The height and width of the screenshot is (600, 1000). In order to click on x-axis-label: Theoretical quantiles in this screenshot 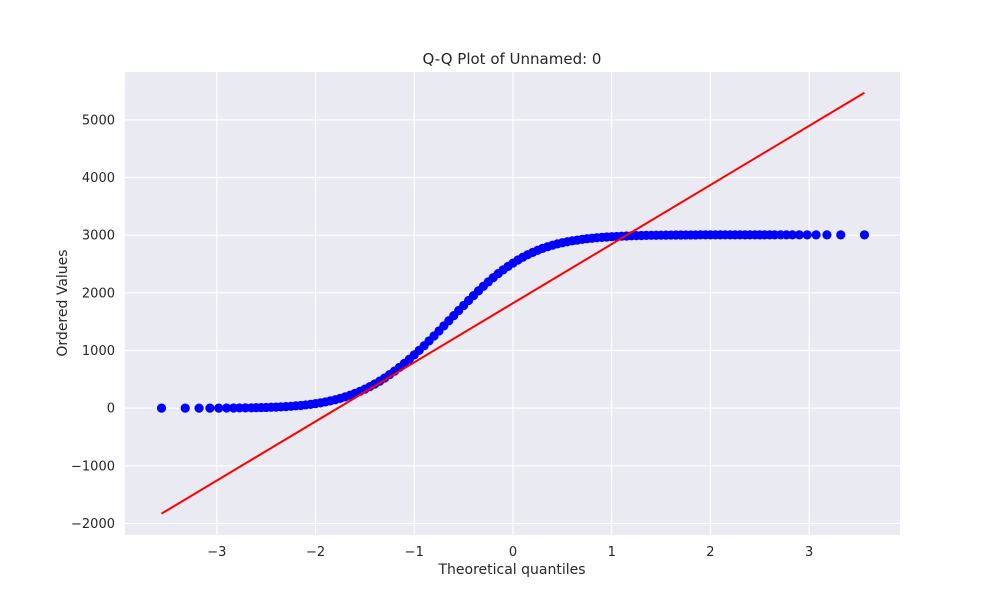, I will do `click(511, 570)`.